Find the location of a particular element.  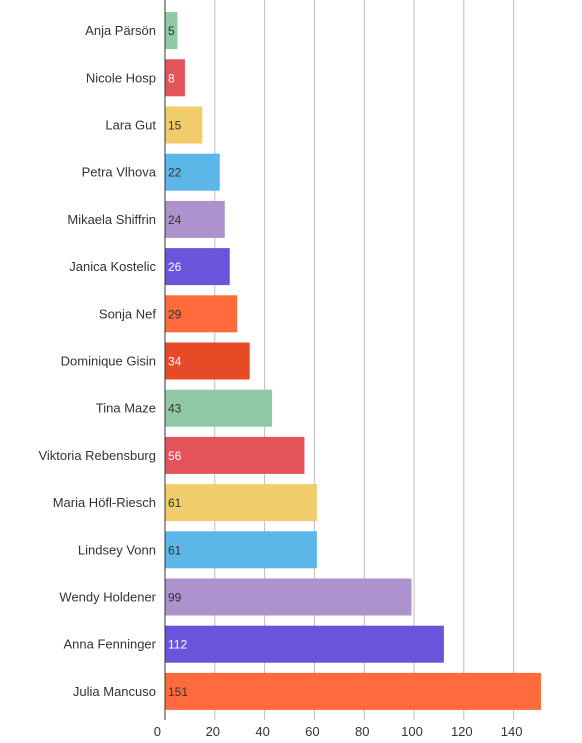

x-tick-label: 80 is located at coordinates (362, 731).